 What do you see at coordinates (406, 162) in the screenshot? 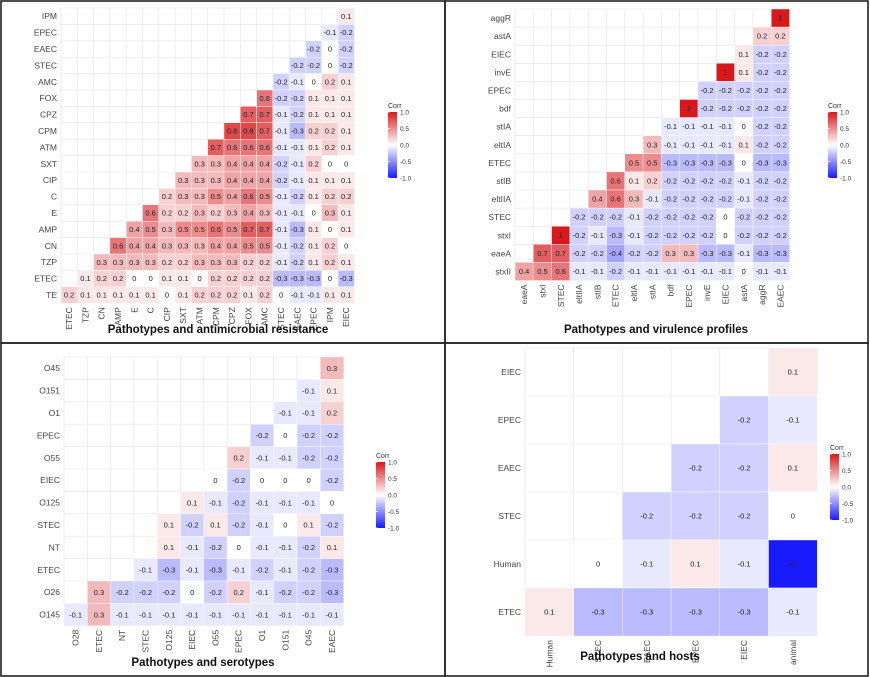
I see `legend-tick-label: -0.5` at bounding box center [406, 162].